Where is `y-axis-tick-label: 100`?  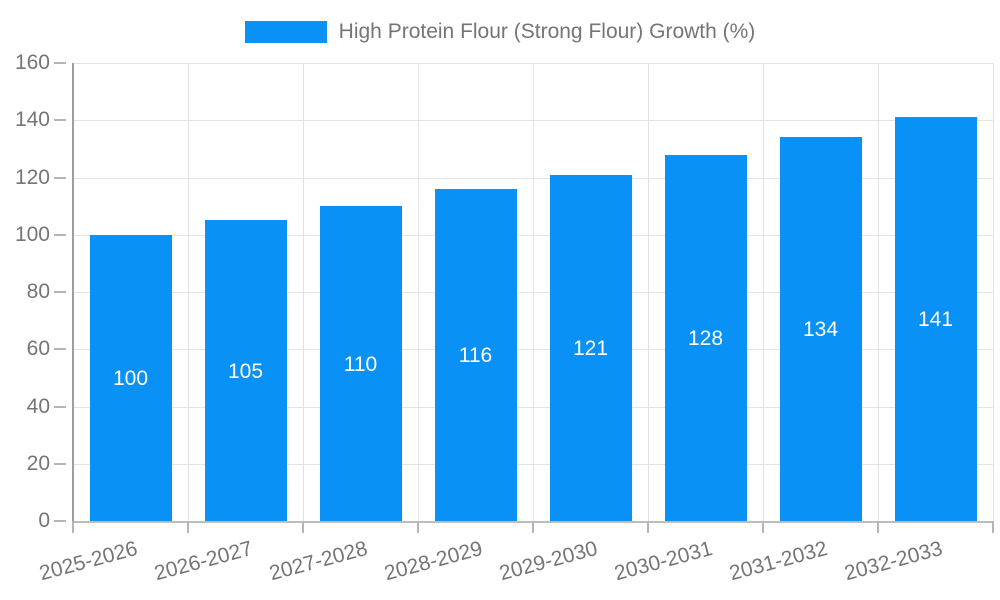 y-axis-tick-label: 100 is located at coordinates (32, 234).